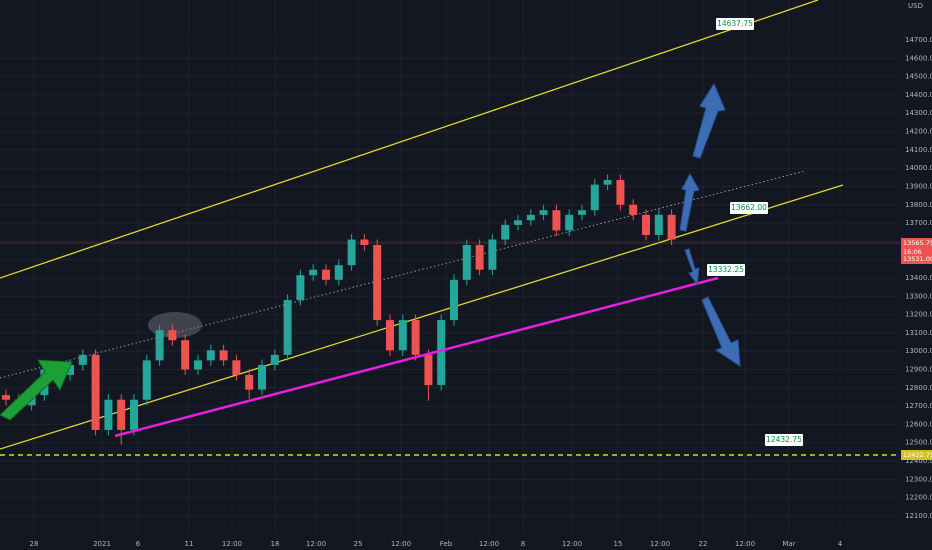 The image size is (932, 550). Describe the element at coordinates (918, 40) in the screenshot. I see `y-tick-label: 14700.00` at that location.